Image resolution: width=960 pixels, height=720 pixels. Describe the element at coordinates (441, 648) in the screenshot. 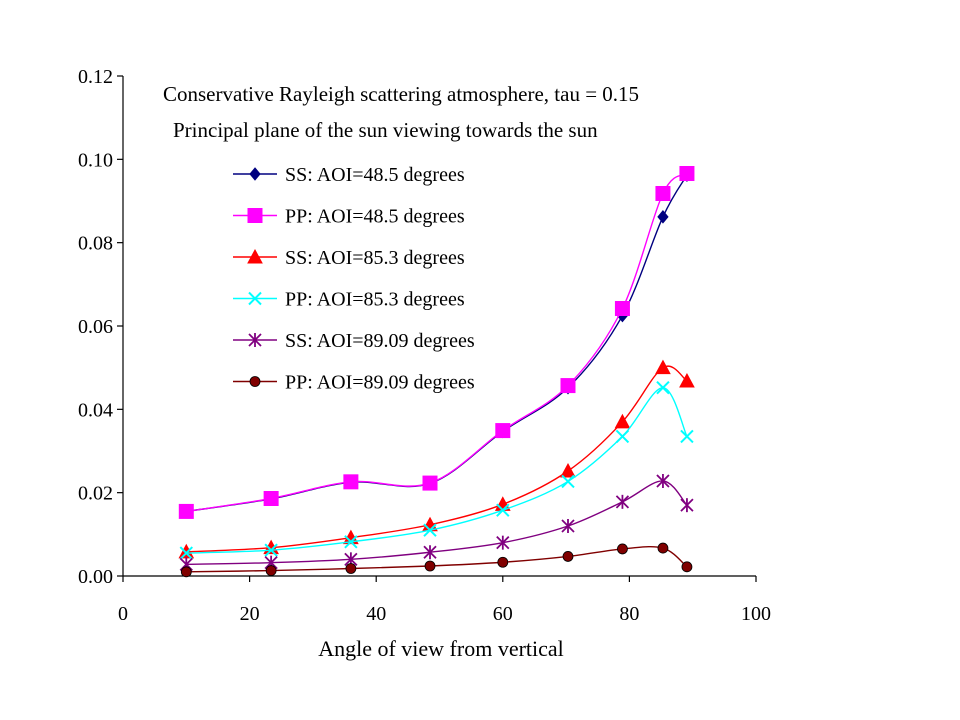

I see `x-axis-title: Angle of view from vertical` at that location.